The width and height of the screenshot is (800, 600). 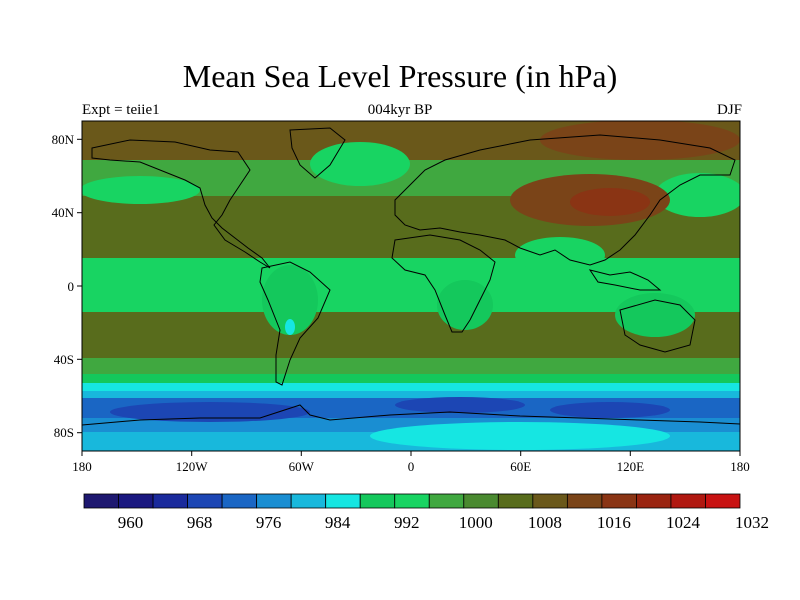 What do you see at coordinates (64, 432) in the screenshot?
I see `y-tick-label: 80S` at bounding box center [64, 432].